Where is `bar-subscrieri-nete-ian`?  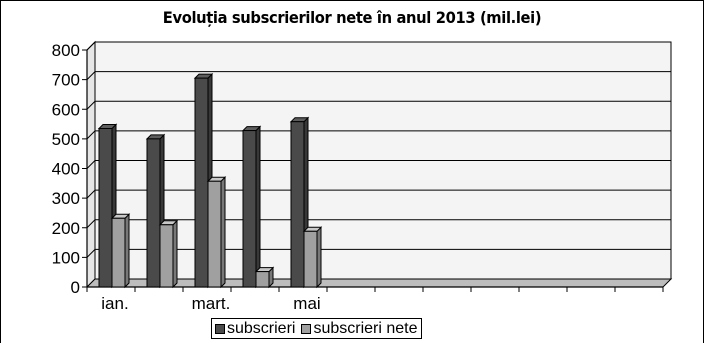 bar-subscrieri-nete-ian is located at coordinates (120, 251).